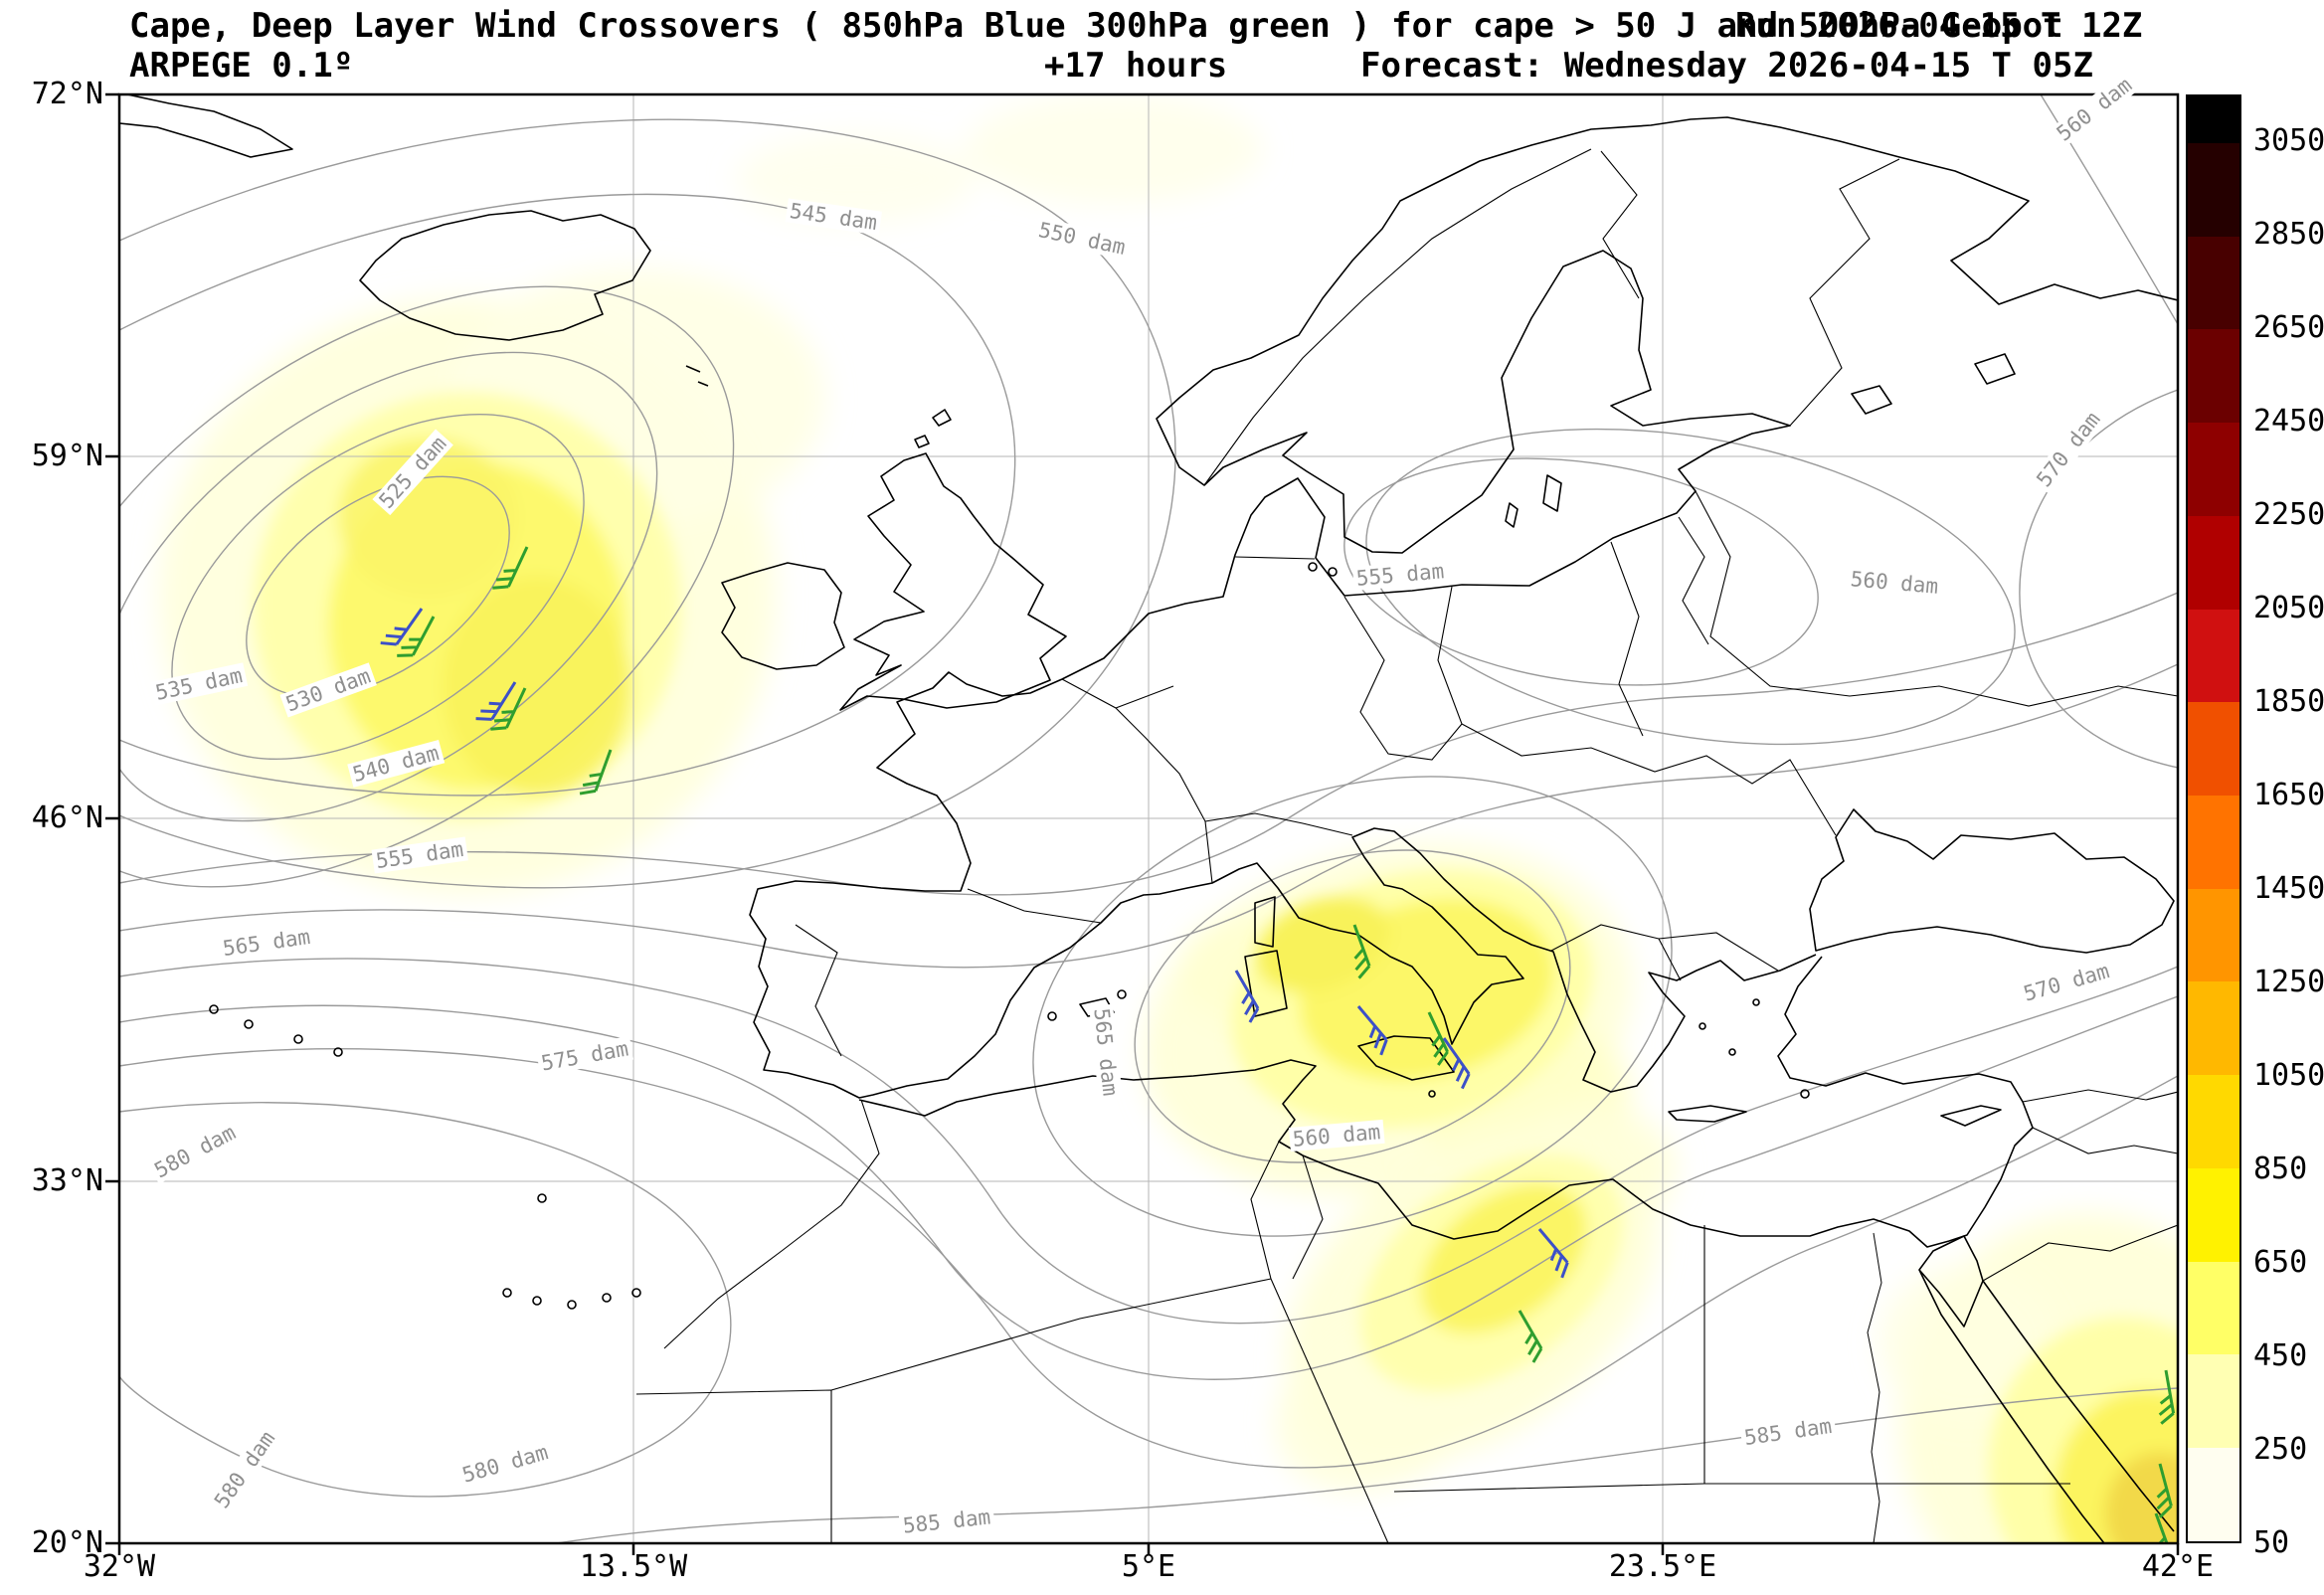 This screenshot has height=1595, width=2324. What do you see at coordinates (2288, 140) in the screenshot?
I see `colorbar-tick-label: 3050` at bounding box center [2288, 140].